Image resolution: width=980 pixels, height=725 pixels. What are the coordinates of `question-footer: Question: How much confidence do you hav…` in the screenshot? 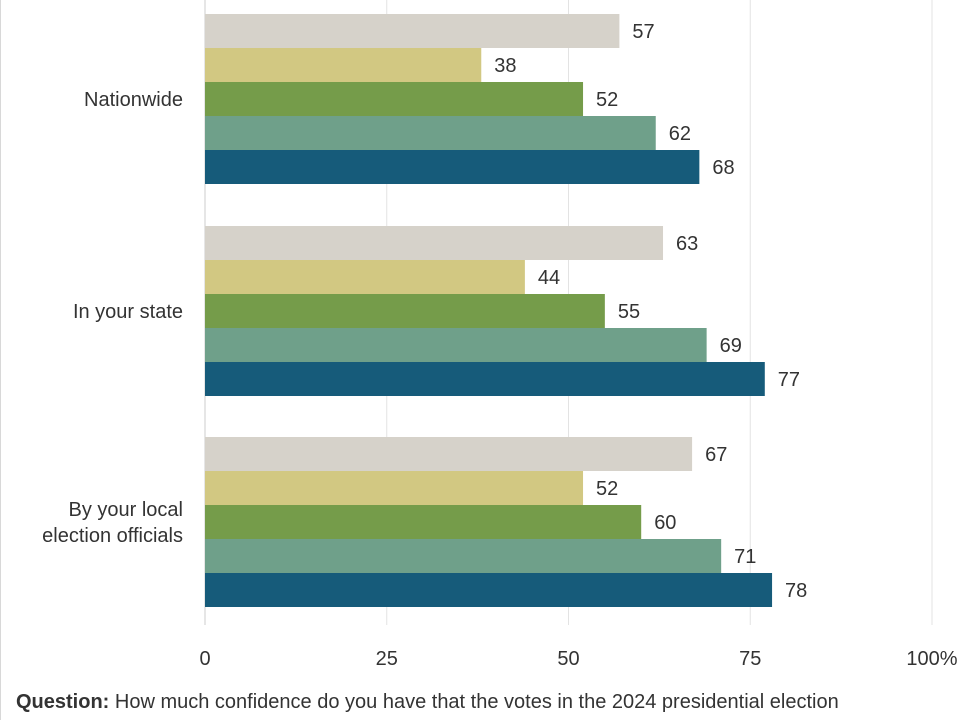 It's located at (427, 702).